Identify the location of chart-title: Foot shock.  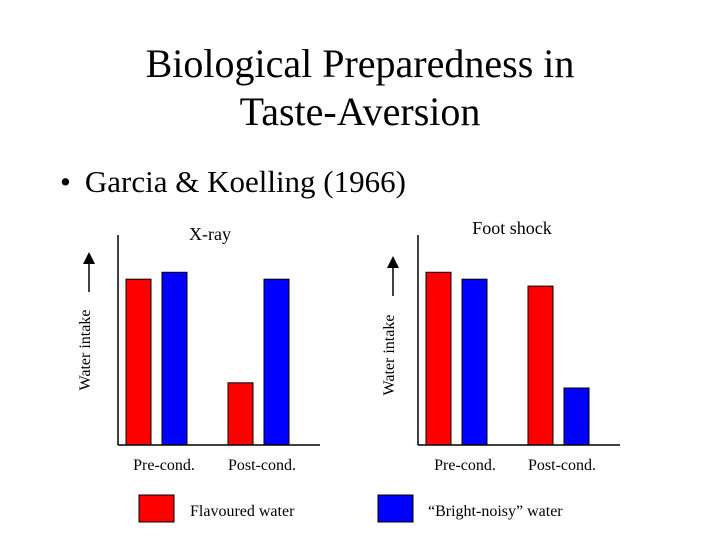
(512, 228).